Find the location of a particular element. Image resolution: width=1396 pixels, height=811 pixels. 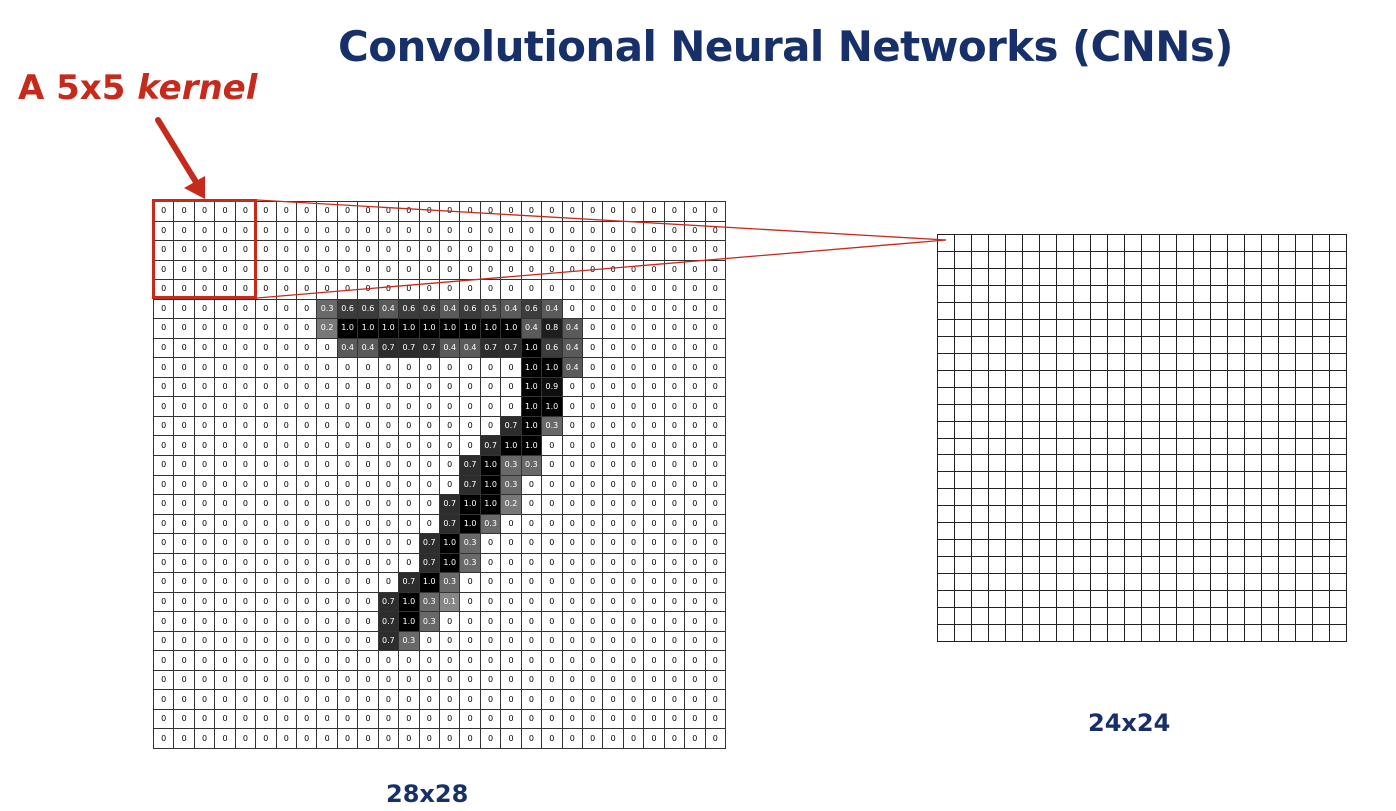

pixel-cell: 0.4 is located at coordinates (450, 348).